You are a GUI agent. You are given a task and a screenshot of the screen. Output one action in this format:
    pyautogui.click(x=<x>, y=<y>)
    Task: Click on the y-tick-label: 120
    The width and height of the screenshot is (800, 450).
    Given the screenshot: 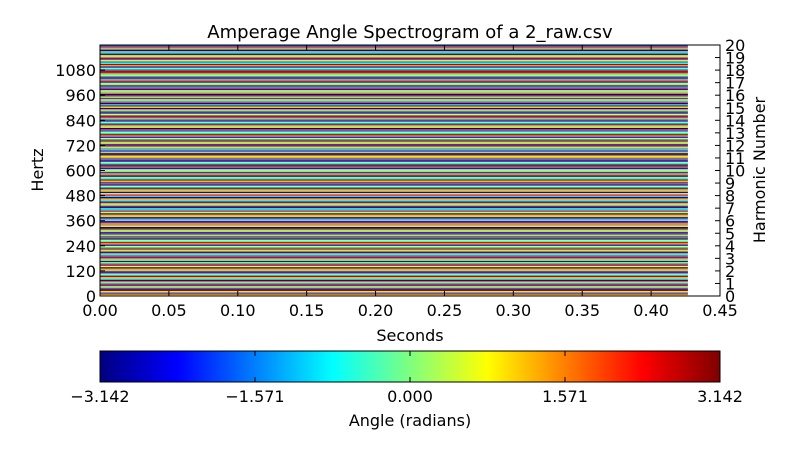 What is the action you would take?
    pyautogui.click(x=80, y=271)
    